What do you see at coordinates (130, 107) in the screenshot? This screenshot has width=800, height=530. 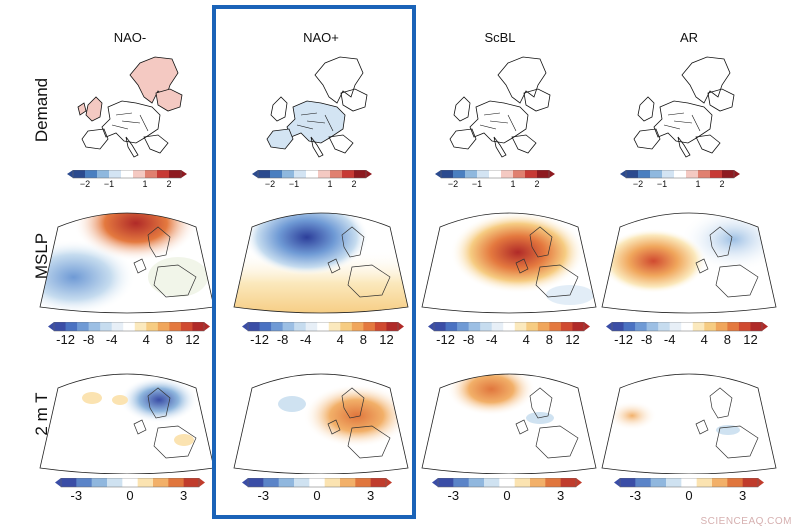 I see `demand-map-nao-minus` at bounding box center [130, 107].